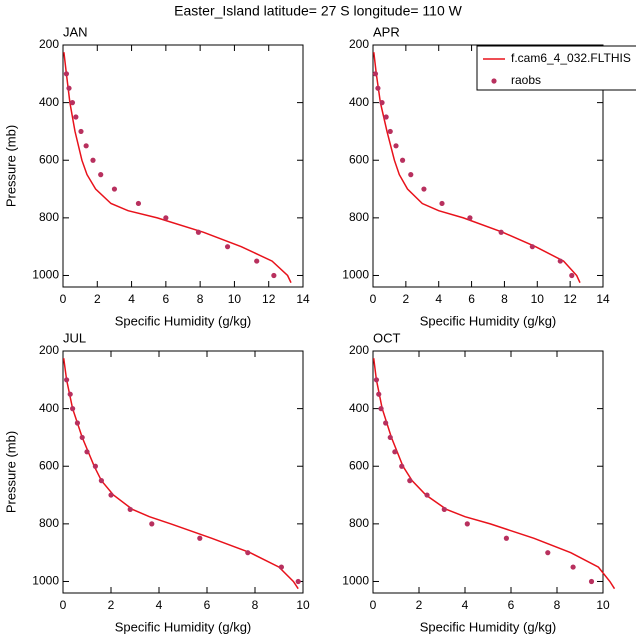 Image resolution: width=636 pixels, height=639 pixels. What do you see at coordinates (386, 31) in the screenshot?
I see `panel-title: APR` at bounding box center [386, 31].